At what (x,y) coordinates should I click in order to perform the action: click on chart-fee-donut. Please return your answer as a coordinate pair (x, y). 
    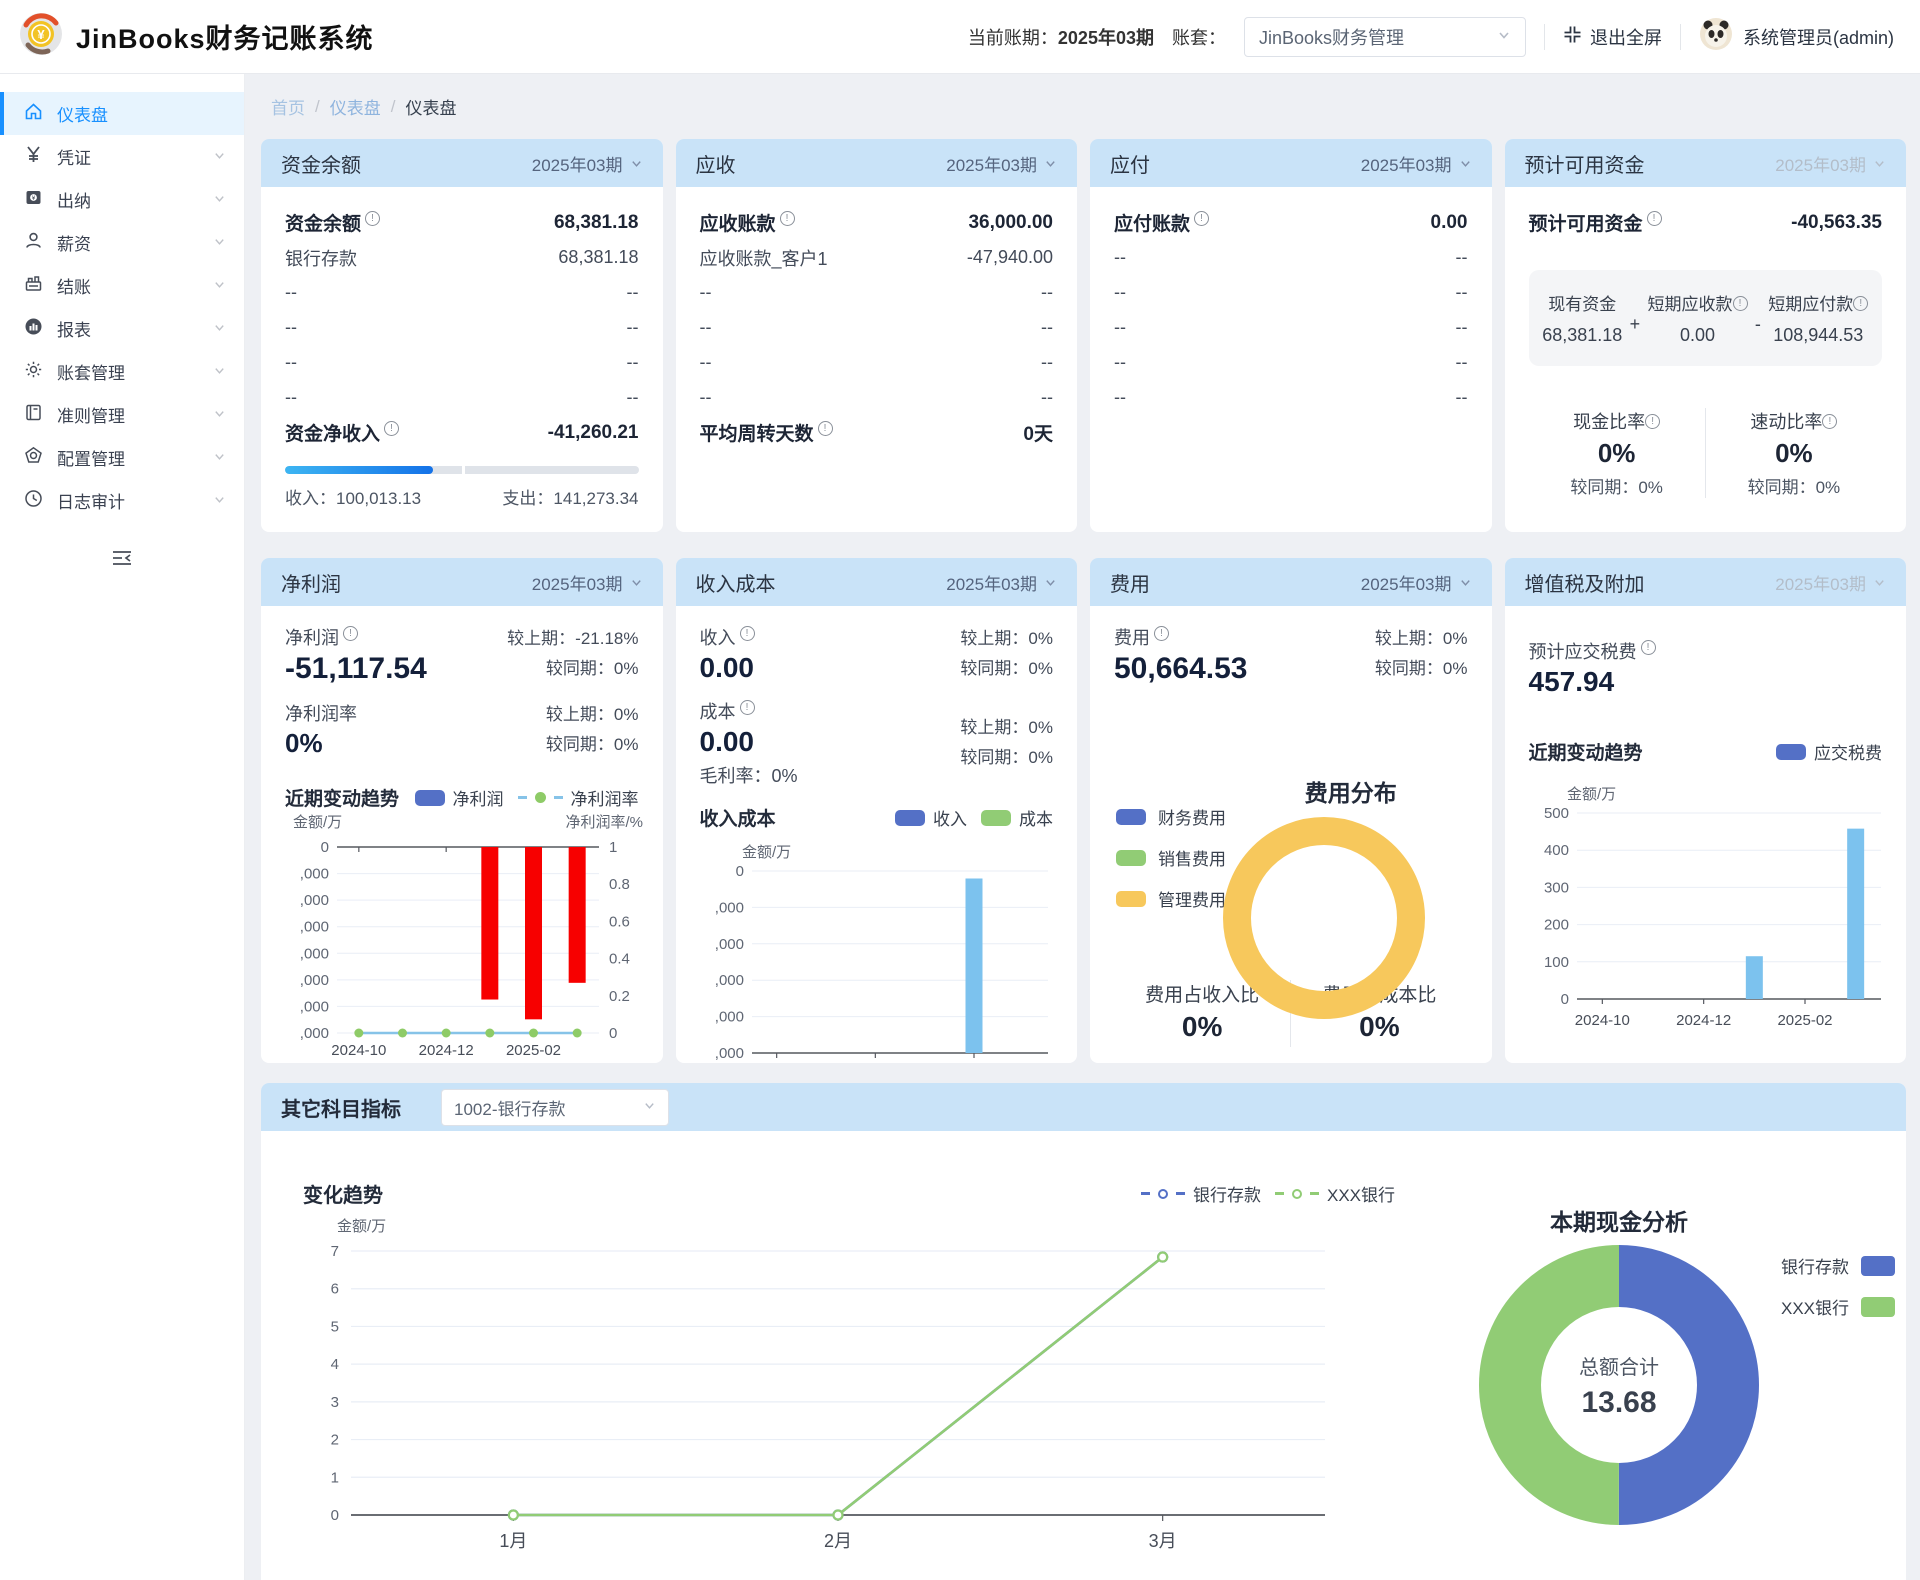
    Looking at the image, I should click on (1324, 921).